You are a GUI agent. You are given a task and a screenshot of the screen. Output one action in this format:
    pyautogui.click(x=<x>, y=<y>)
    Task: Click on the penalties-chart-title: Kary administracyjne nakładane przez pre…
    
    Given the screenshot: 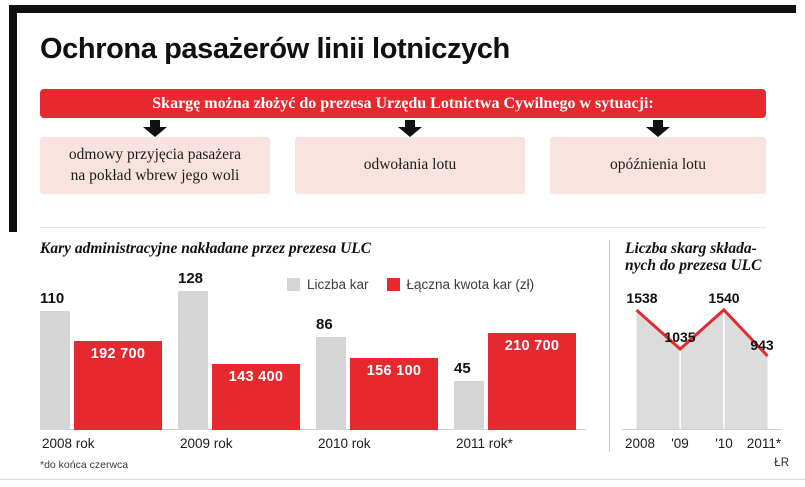 What is the action you would take?
    pyautogui.click(x=206, y=248)
    